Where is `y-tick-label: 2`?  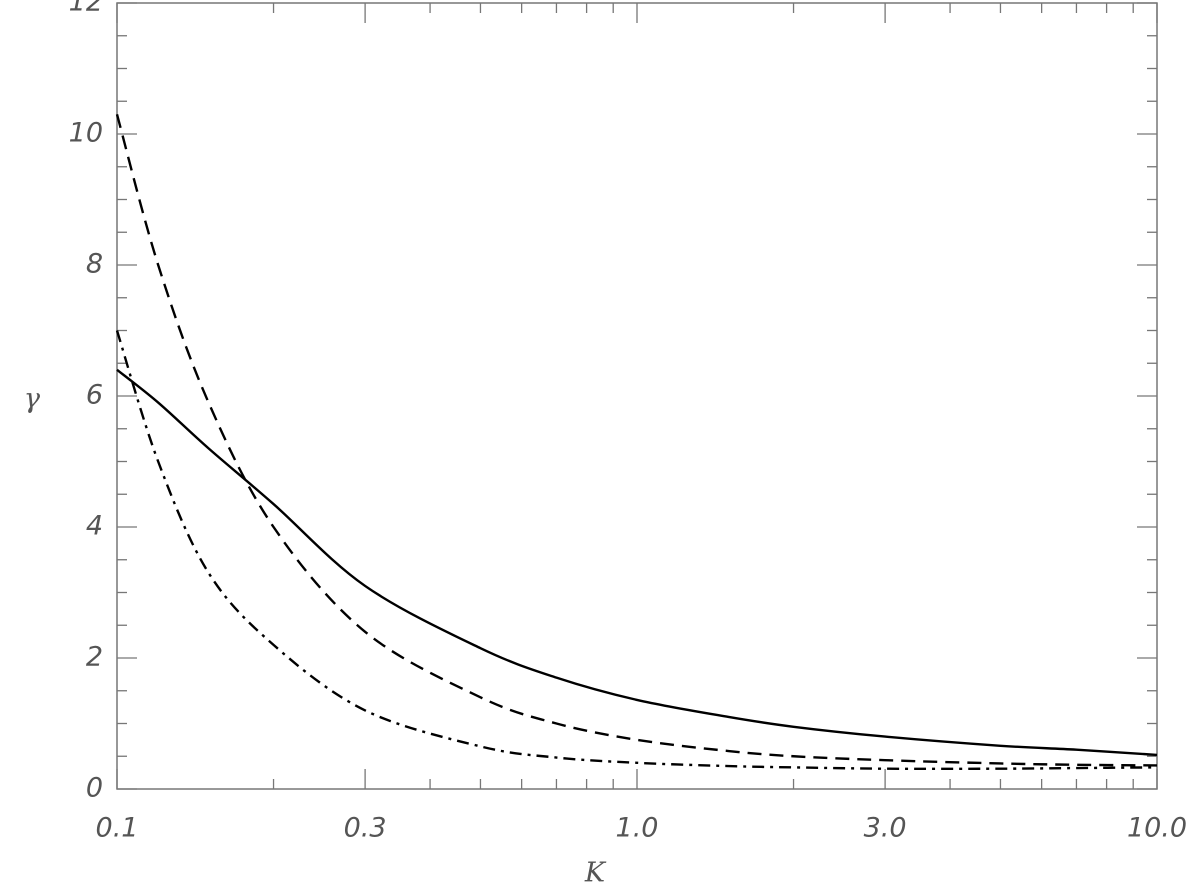 y-tick-label: 2 is located at coordinates (94, 657).